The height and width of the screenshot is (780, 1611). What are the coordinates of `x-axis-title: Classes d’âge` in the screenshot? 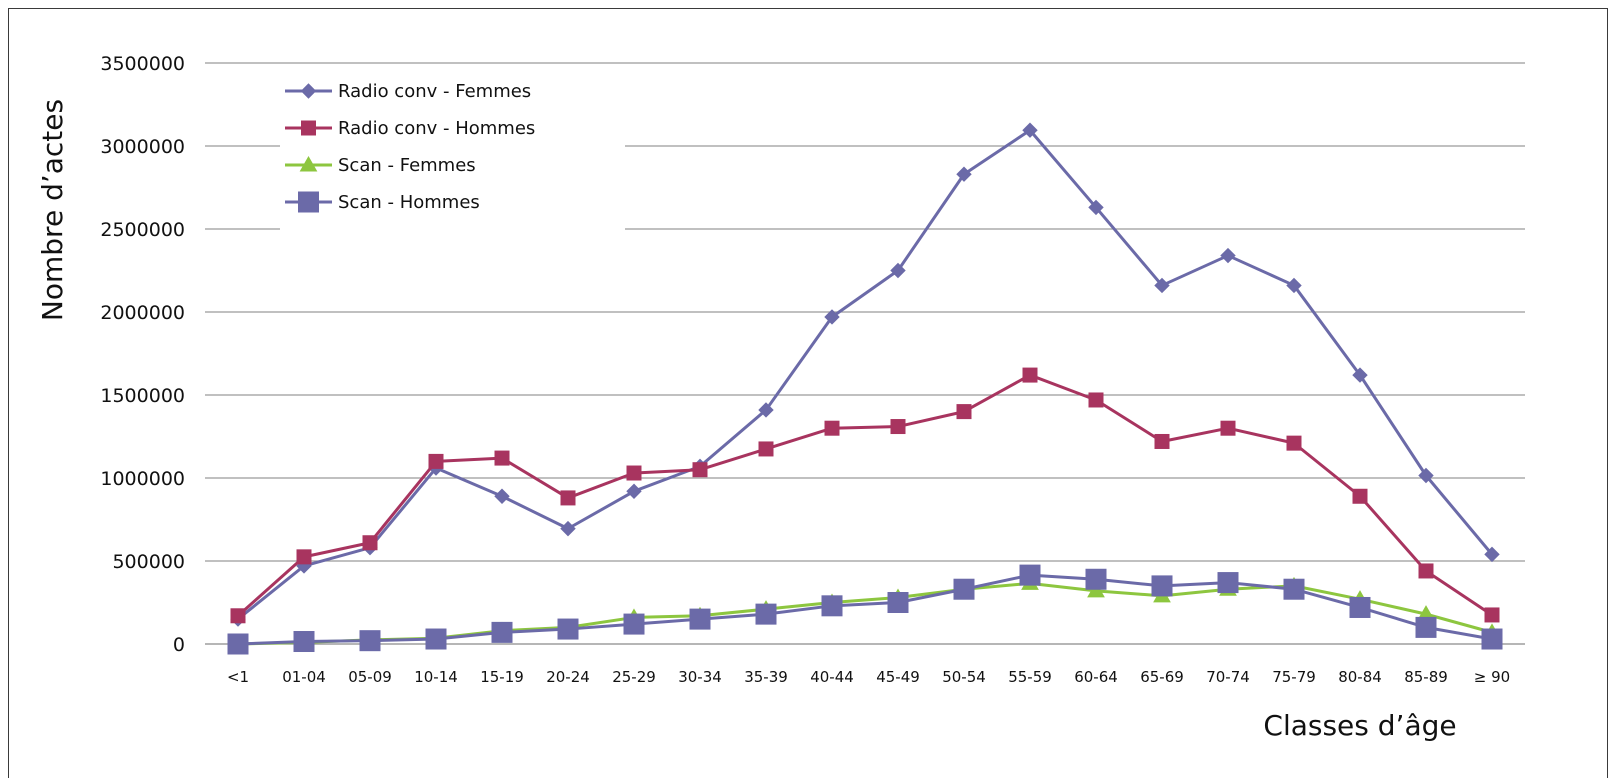 It's located at (1359, 725).